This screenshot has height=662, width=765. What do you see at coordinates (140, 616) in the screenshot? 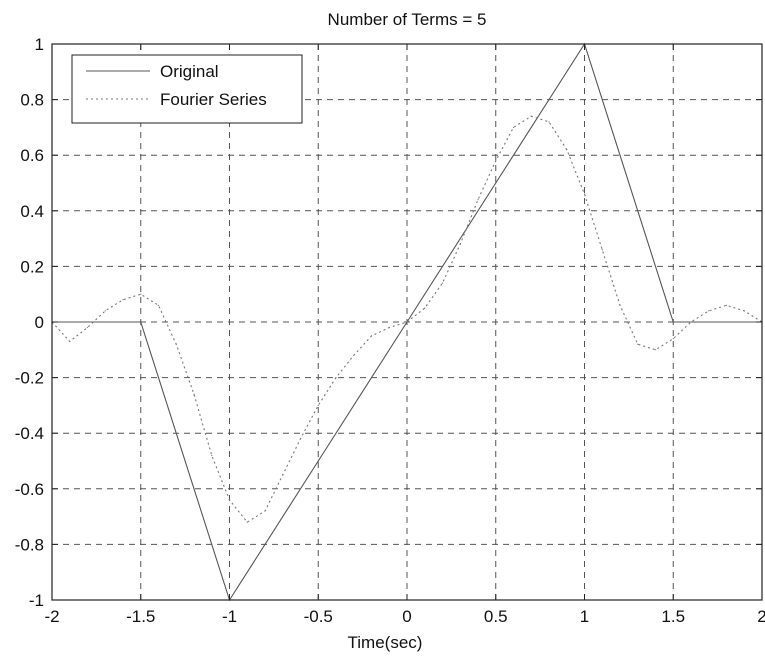
I see `x-tick-label: -1.5` at bounding box center [140, 616].